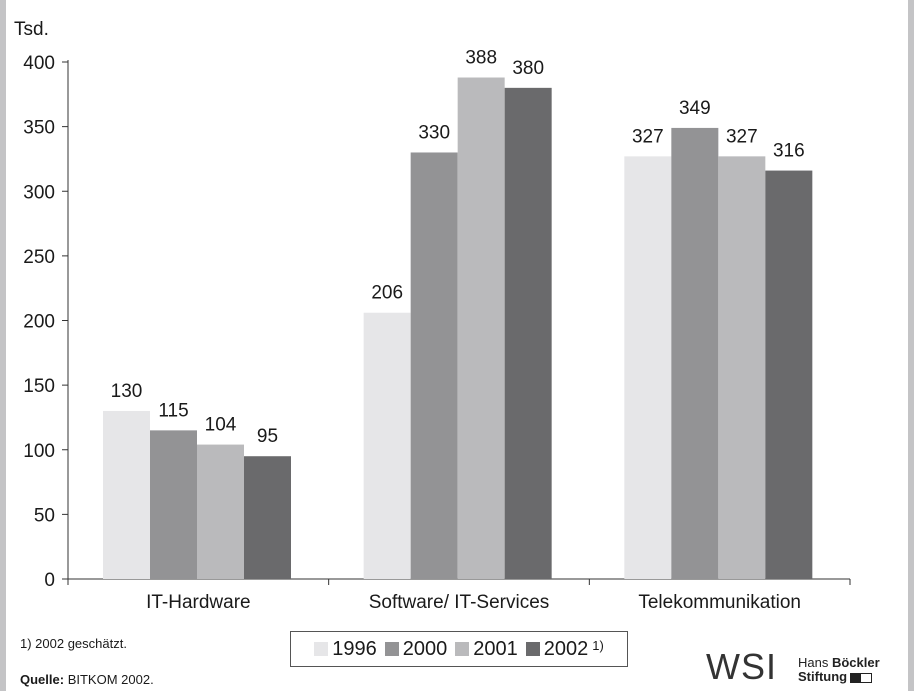 The height and width of the screenshot is (691, 914). What do you see at coordinates (387, 293) in the screenshot?
I see `data-label: 206` at bounding box center [387, 293].